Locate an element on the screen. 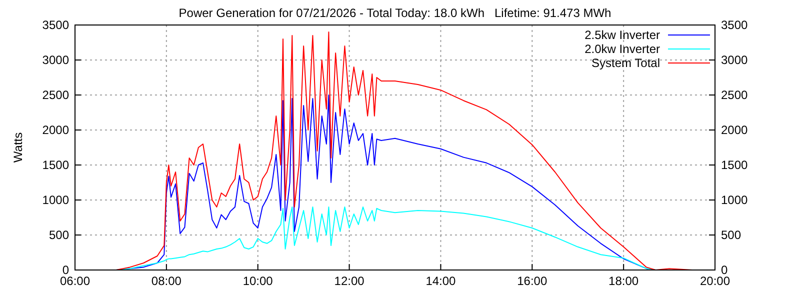 The height and width of the screenshot is (300, 800). y-tick-label: 1000 is located at coordinates (56, 200).